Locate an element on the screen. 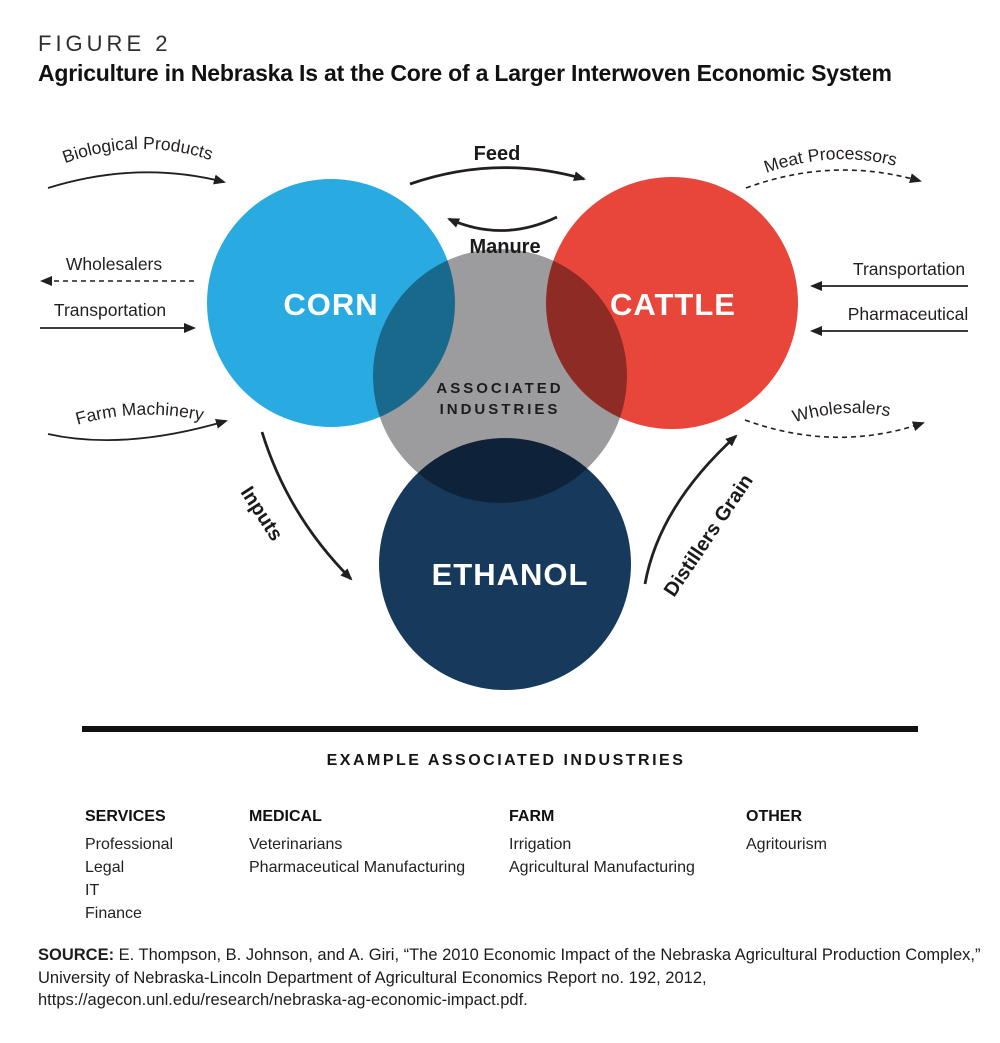  legend-item: Veterinarians is located at coordinates (296, 844).